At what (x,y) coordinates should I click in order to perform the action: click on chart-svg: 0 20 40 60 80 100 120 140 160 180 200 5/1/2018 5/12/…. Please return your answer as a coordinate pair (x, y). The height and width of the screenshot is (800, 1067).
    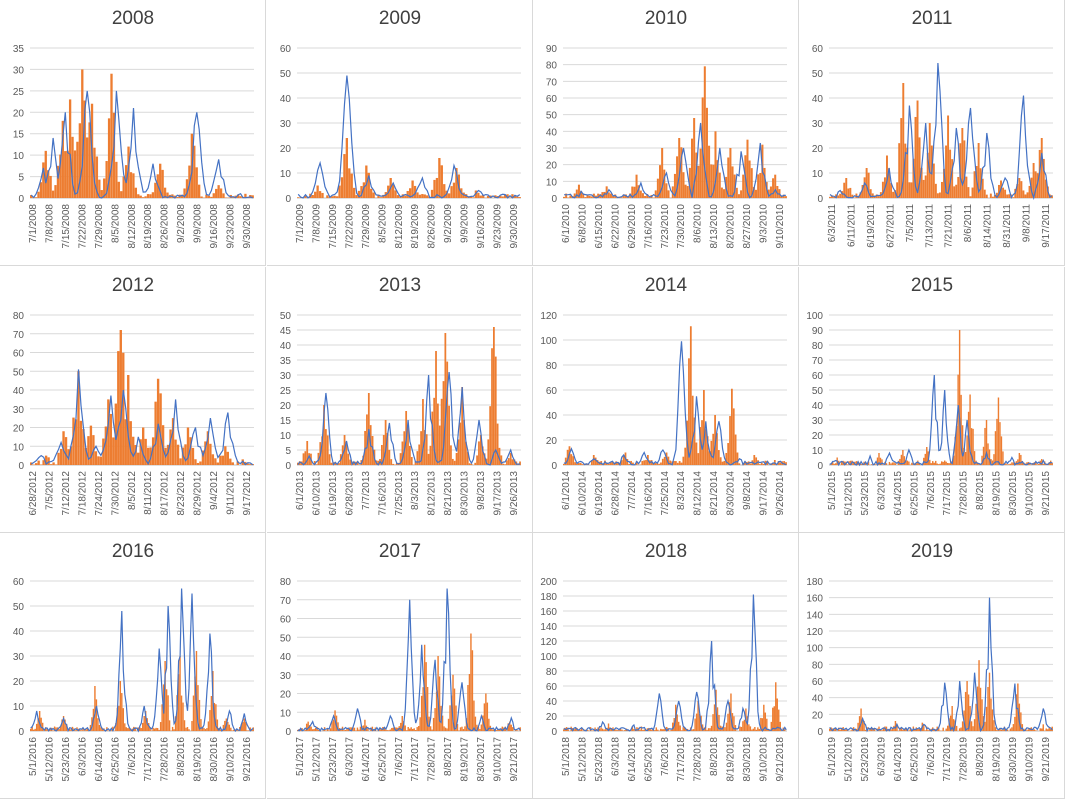
    Looking at the image, I should click on (663, 679).